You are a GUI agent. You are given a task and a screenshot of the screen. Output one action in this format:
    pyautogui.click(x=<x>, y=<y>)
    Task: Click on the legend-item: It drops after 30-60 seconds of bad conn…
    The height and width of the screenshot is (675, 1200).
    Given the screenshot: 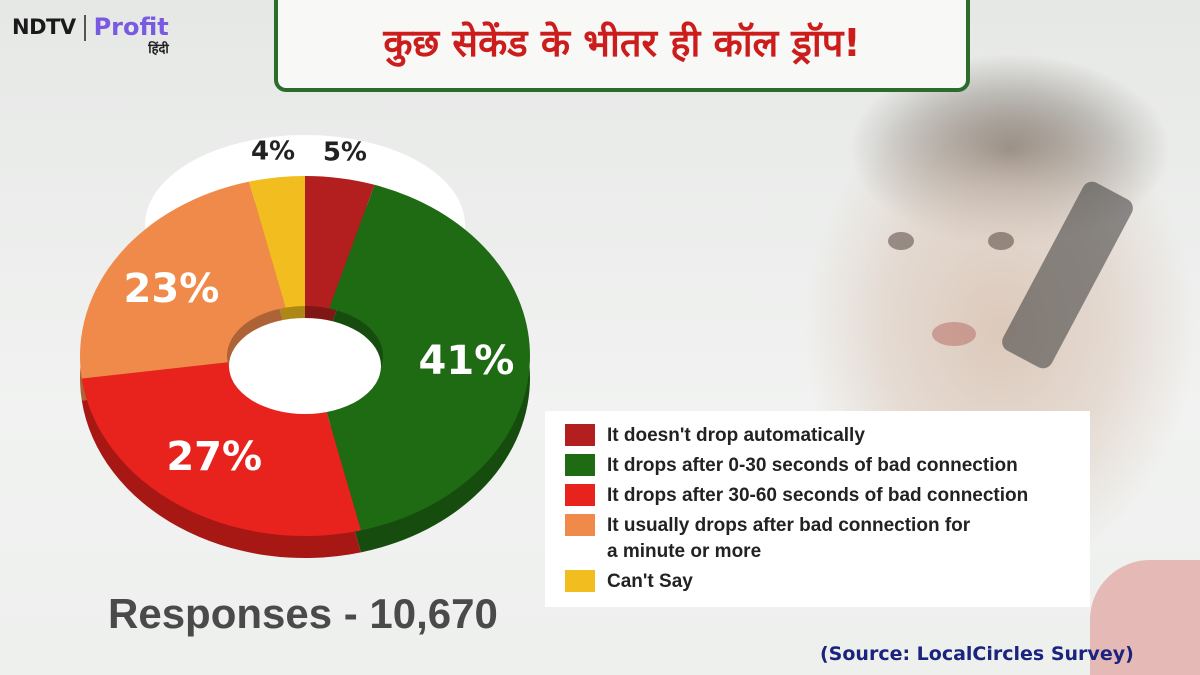 What is the action you would take?
    pyautogui.click(x=817, y=496)
    